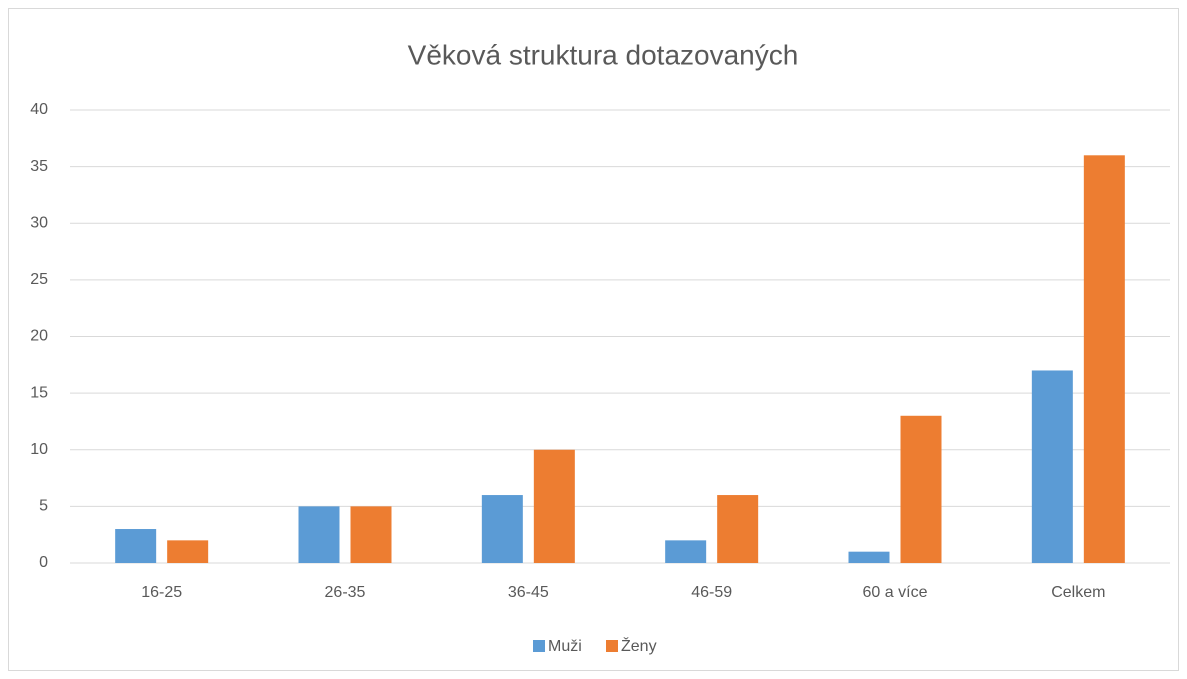  What do you see at coordinates (43, 506) in the screenshot?
I see `y-tick-label: 5` at bounding box center [43, 506].